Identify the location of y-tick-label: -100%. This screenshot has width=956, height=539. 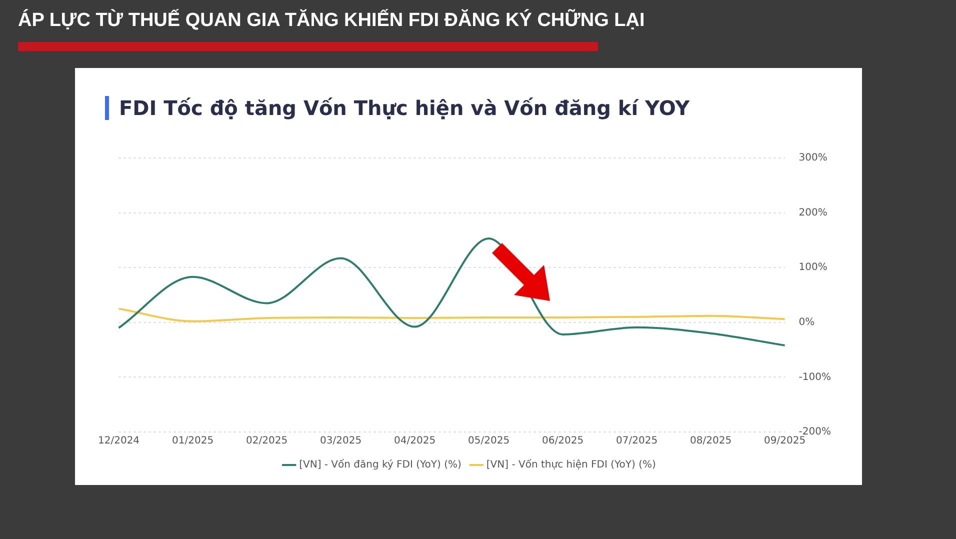
(815, 377).